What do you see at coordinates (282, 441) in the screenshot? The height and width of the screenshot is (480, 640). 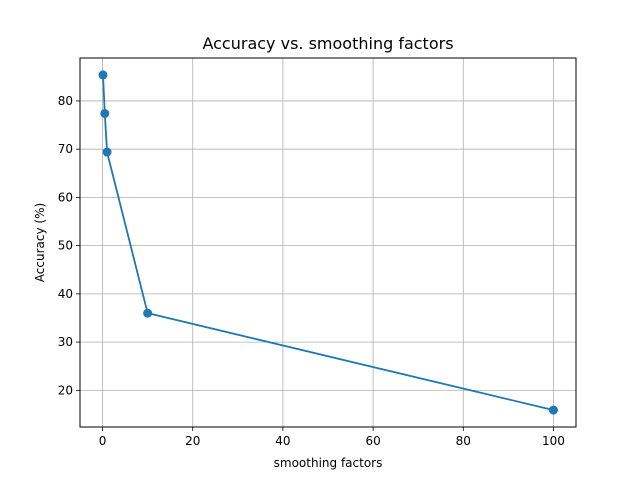 I see `x-tick-label: 40` at bounding box center [282, 441].